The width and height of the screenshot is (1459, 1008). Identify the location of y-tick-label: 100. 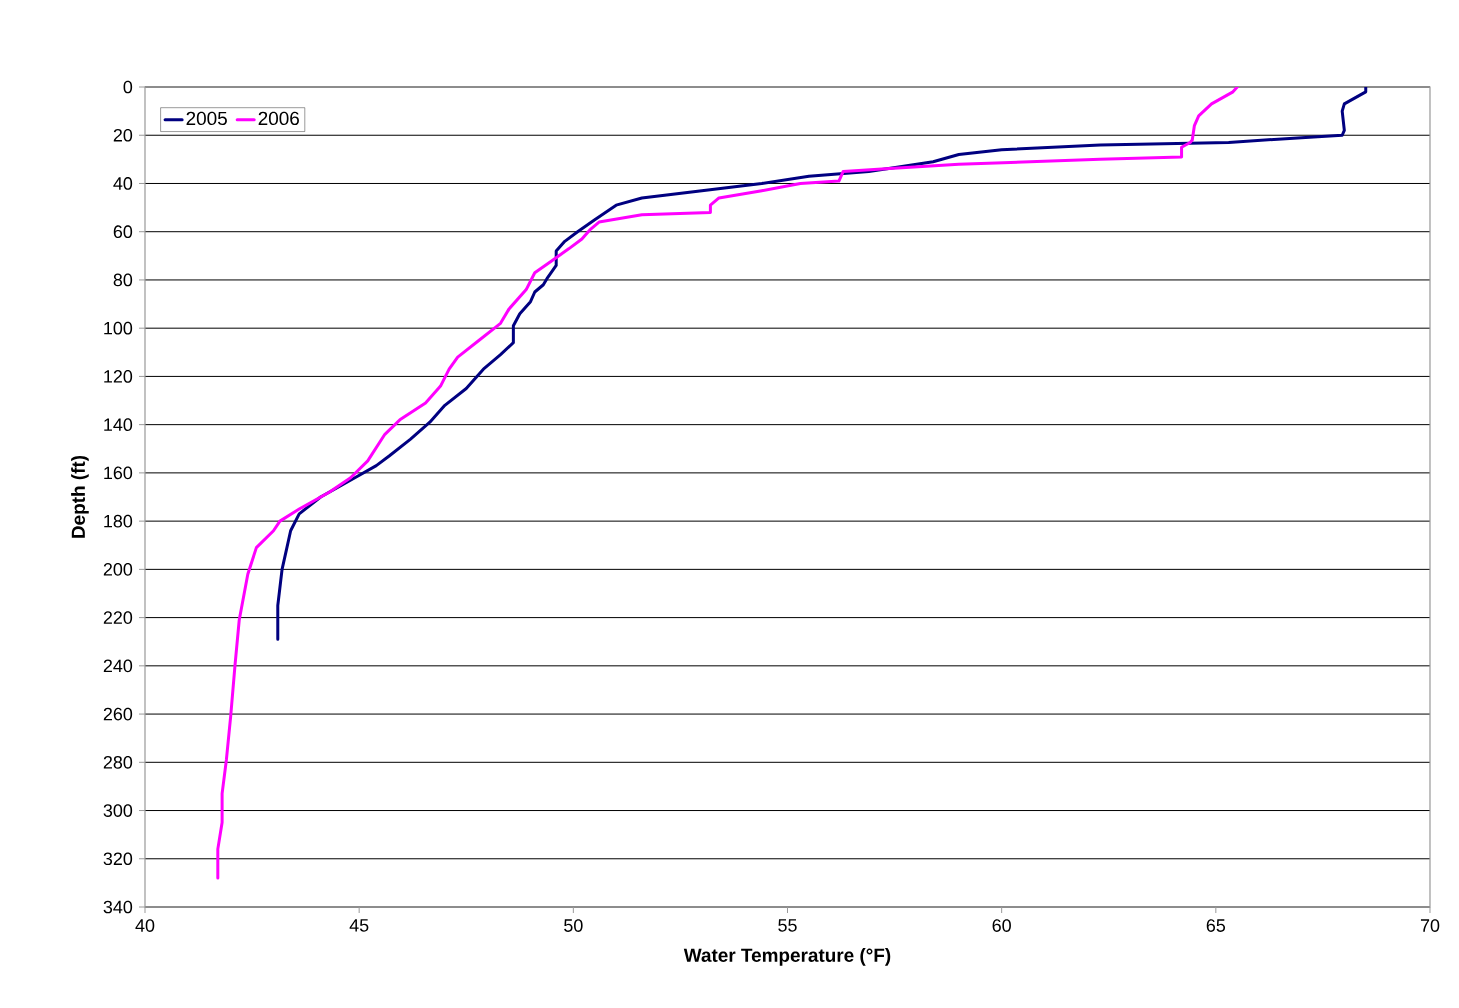
(118, 328).